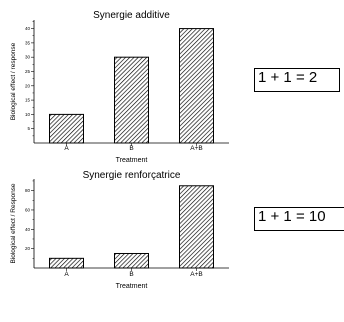 Image resolution: width=344 pixels, height=322 pixels. What do you see at coordinates (132, 175) in the screenshot?
I see `chart-title: Synergie renforçatrice` at bounding box center [132, 175].